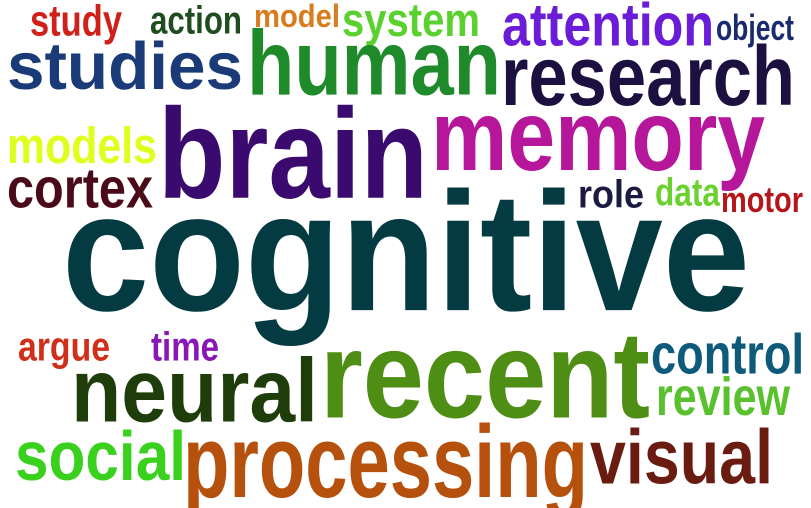 This screenshot has height=508, width=811. What do you see at coordinates (76, 23) in the screenshot?
I see `word-study: study` at bounding box center [76, 23].